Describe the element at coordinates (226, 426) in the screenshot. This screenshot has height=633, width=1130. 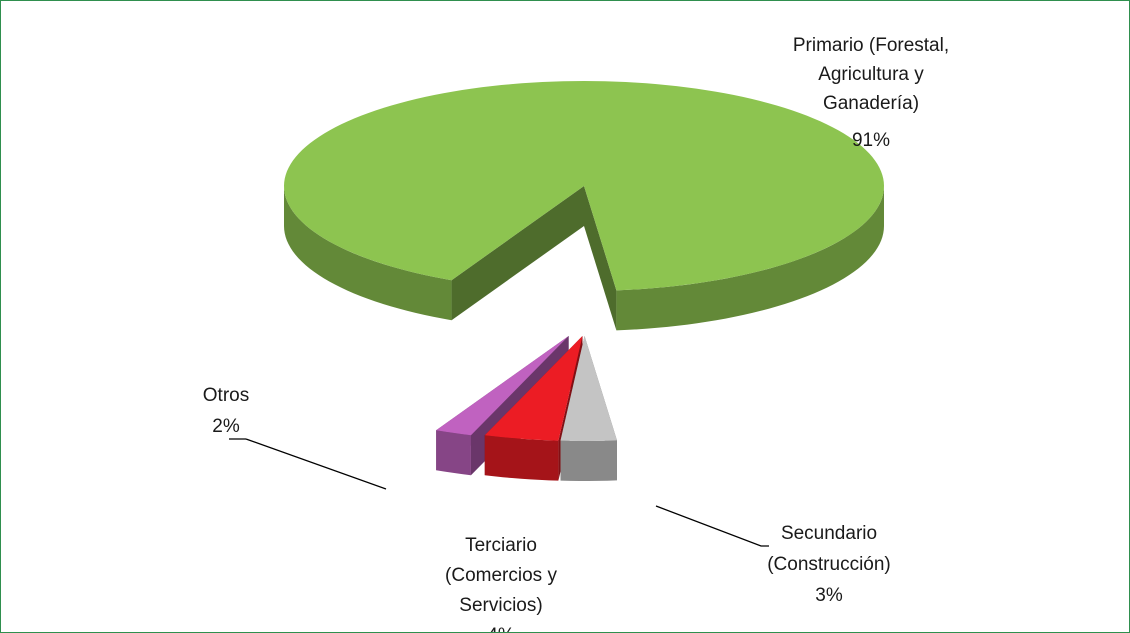
I see `value-label: 2%` at that location.